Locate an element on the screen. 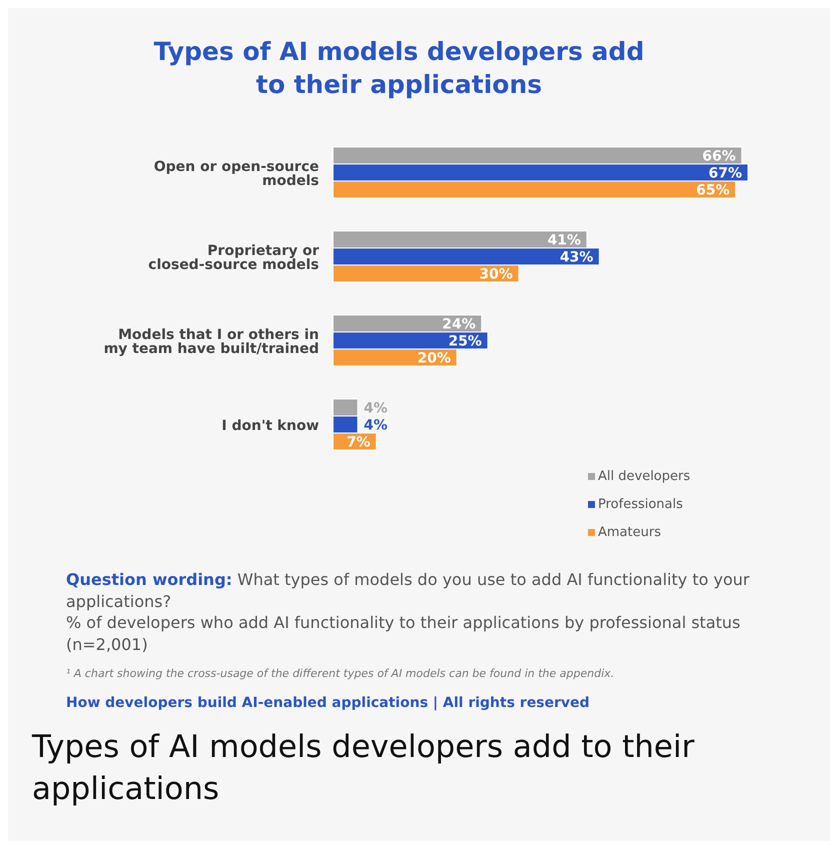 The image size is (838, 865). text: ¹ A chart showing the cross-usage of the different types of AI models can be found in the appendix. is located at coordinates (341, 674).